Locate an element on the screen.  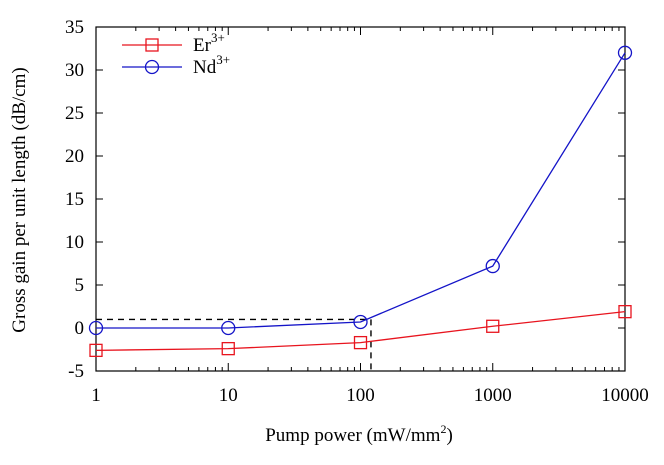
x-axis-label: Pump power (mW/mm2) is located at coordinates (359, 434).